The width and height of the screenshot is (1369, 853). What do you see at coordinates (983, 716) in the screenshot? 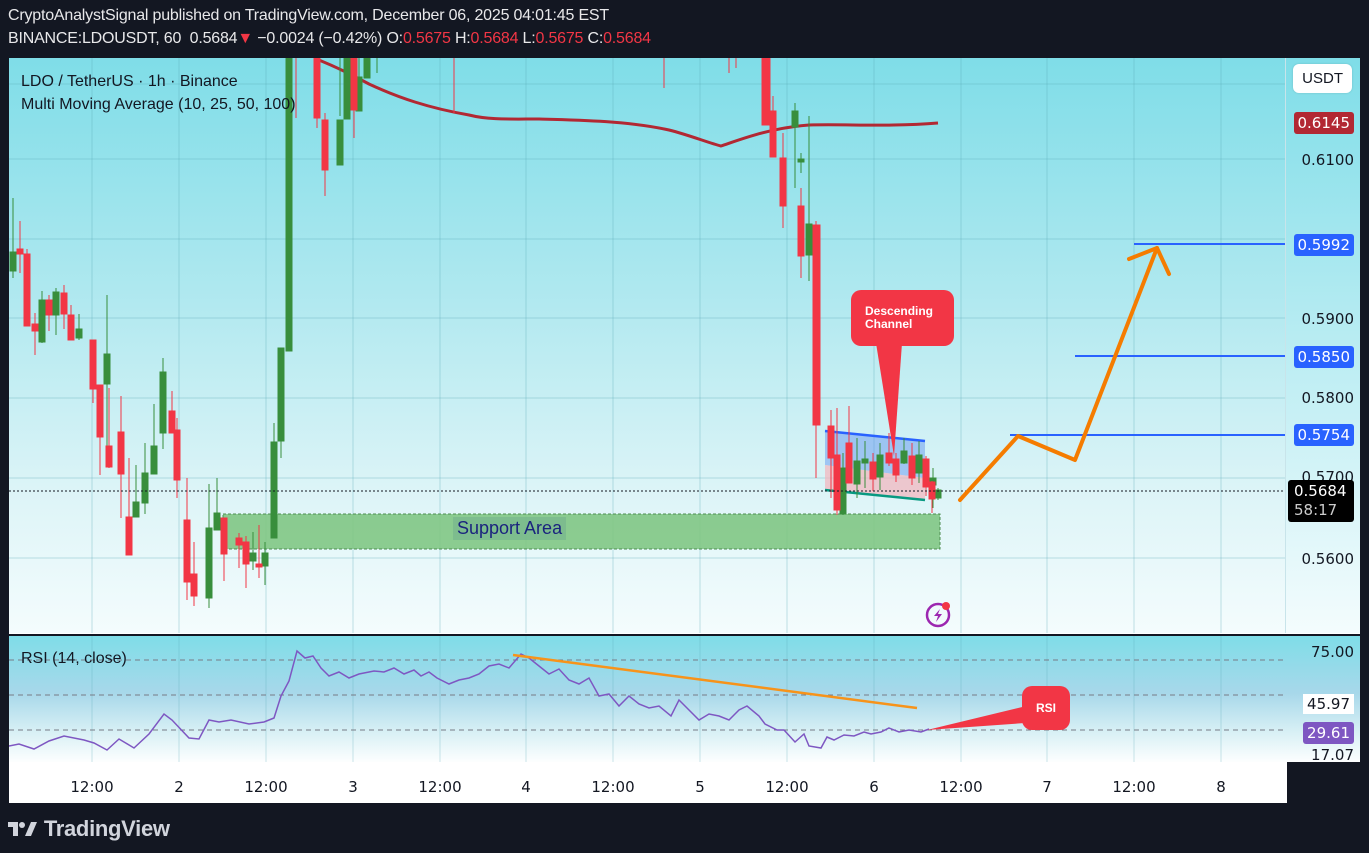
I see `rsi-callout-pointer` at bounding box center [983, 716].